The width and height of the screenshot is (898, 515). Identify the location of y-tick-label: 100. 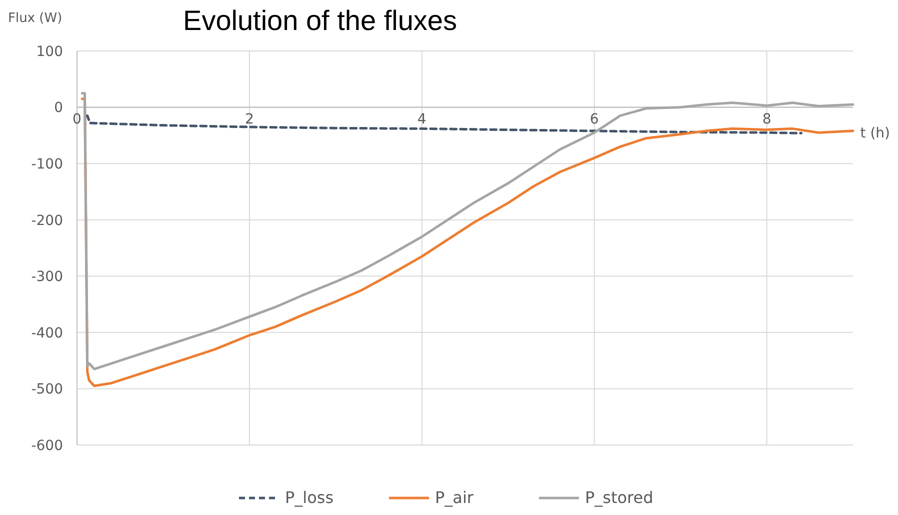
(49, 52).